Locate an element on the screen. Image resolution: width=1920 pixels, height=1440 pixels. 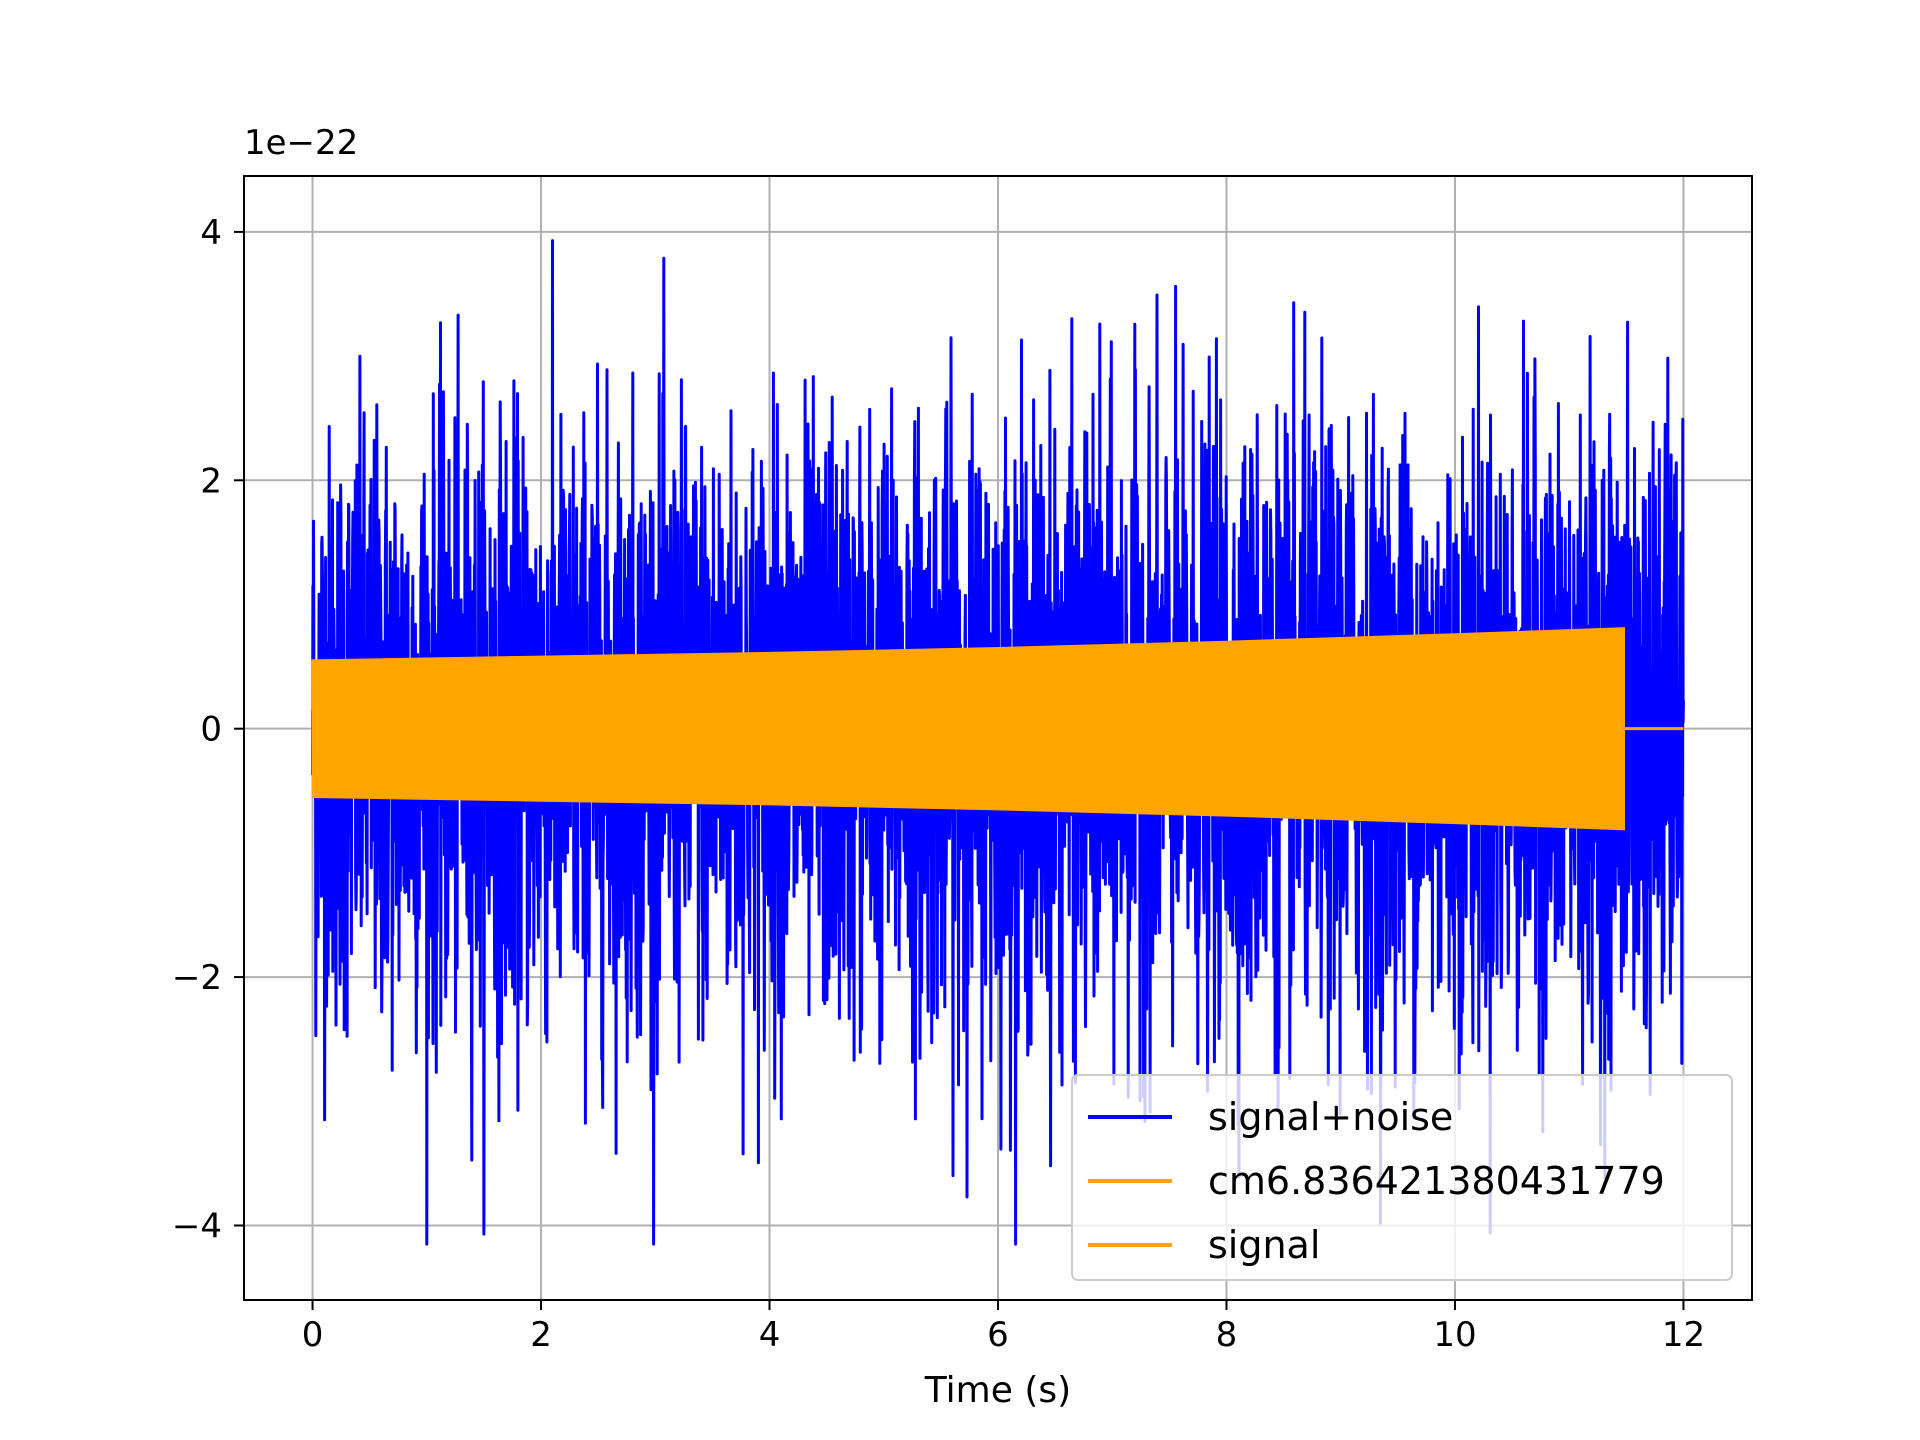
x-tick-label: 0 is located at coordinates (313, 1335).